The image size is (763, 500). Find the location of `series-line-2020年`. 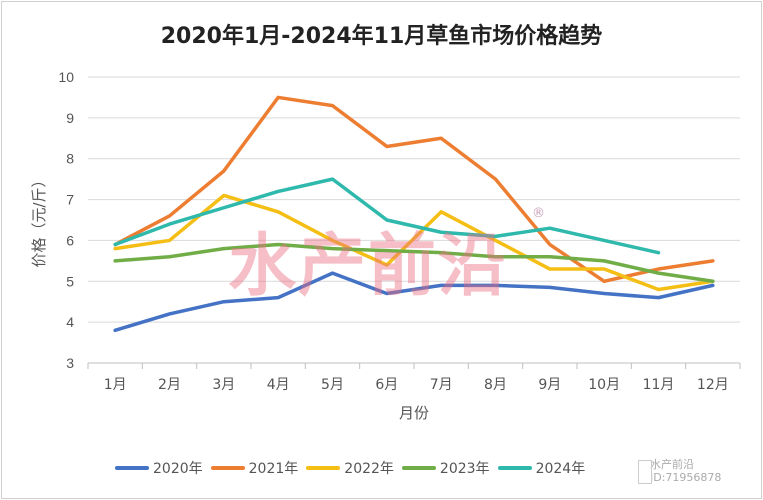

series-line-2020年 is located at coordinates (414, 302).